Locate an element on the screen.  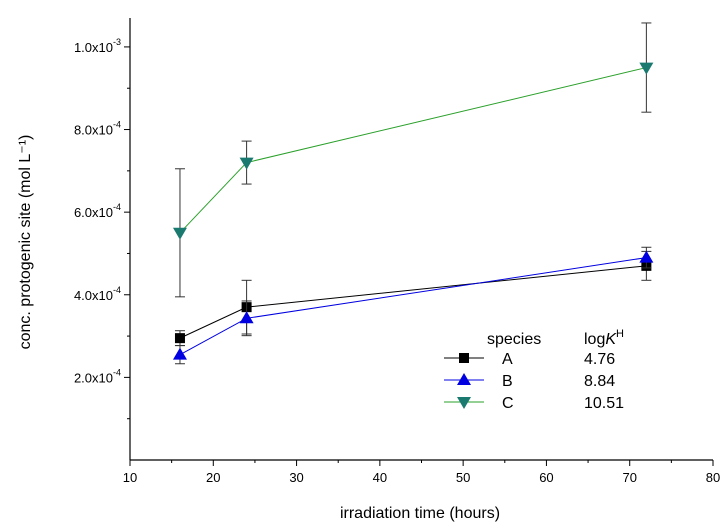
legend-header-k: K is located at coordinates (611, 339).